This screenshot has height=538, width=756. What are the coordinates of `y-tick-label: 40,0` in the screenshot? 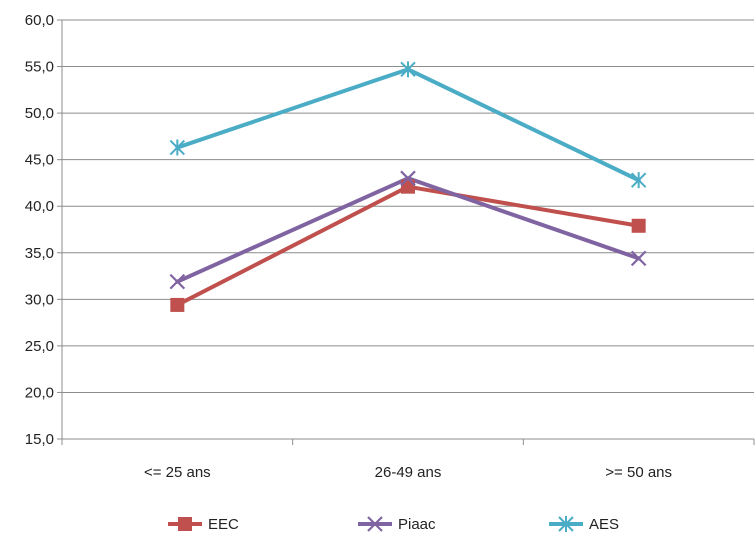 It's located at (39, 206).